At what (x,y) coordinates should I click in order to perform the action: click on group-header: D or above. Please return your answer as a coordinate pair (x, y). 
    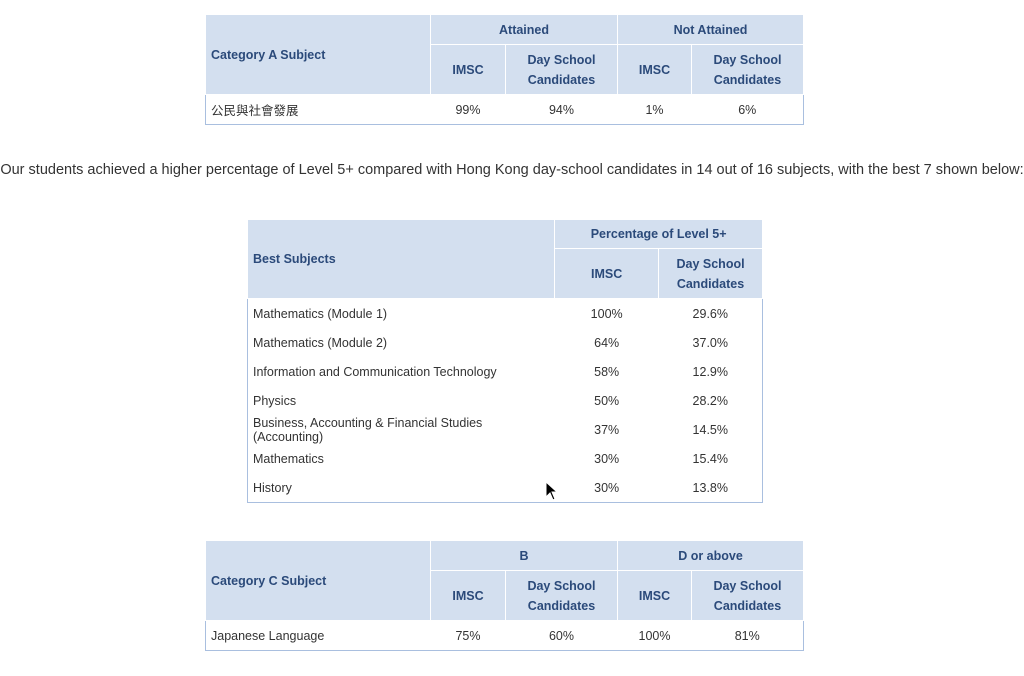
    Looking at the image, I should click on (710, 555).